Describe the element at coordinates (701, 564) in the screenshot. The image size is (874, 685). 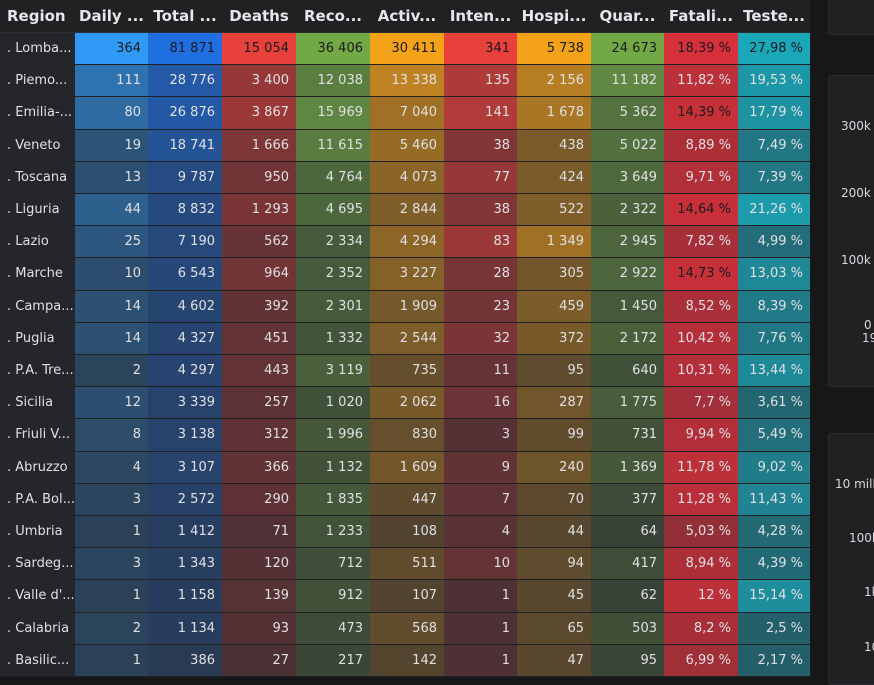
I see `table-cell: 8,94 %` at that location.